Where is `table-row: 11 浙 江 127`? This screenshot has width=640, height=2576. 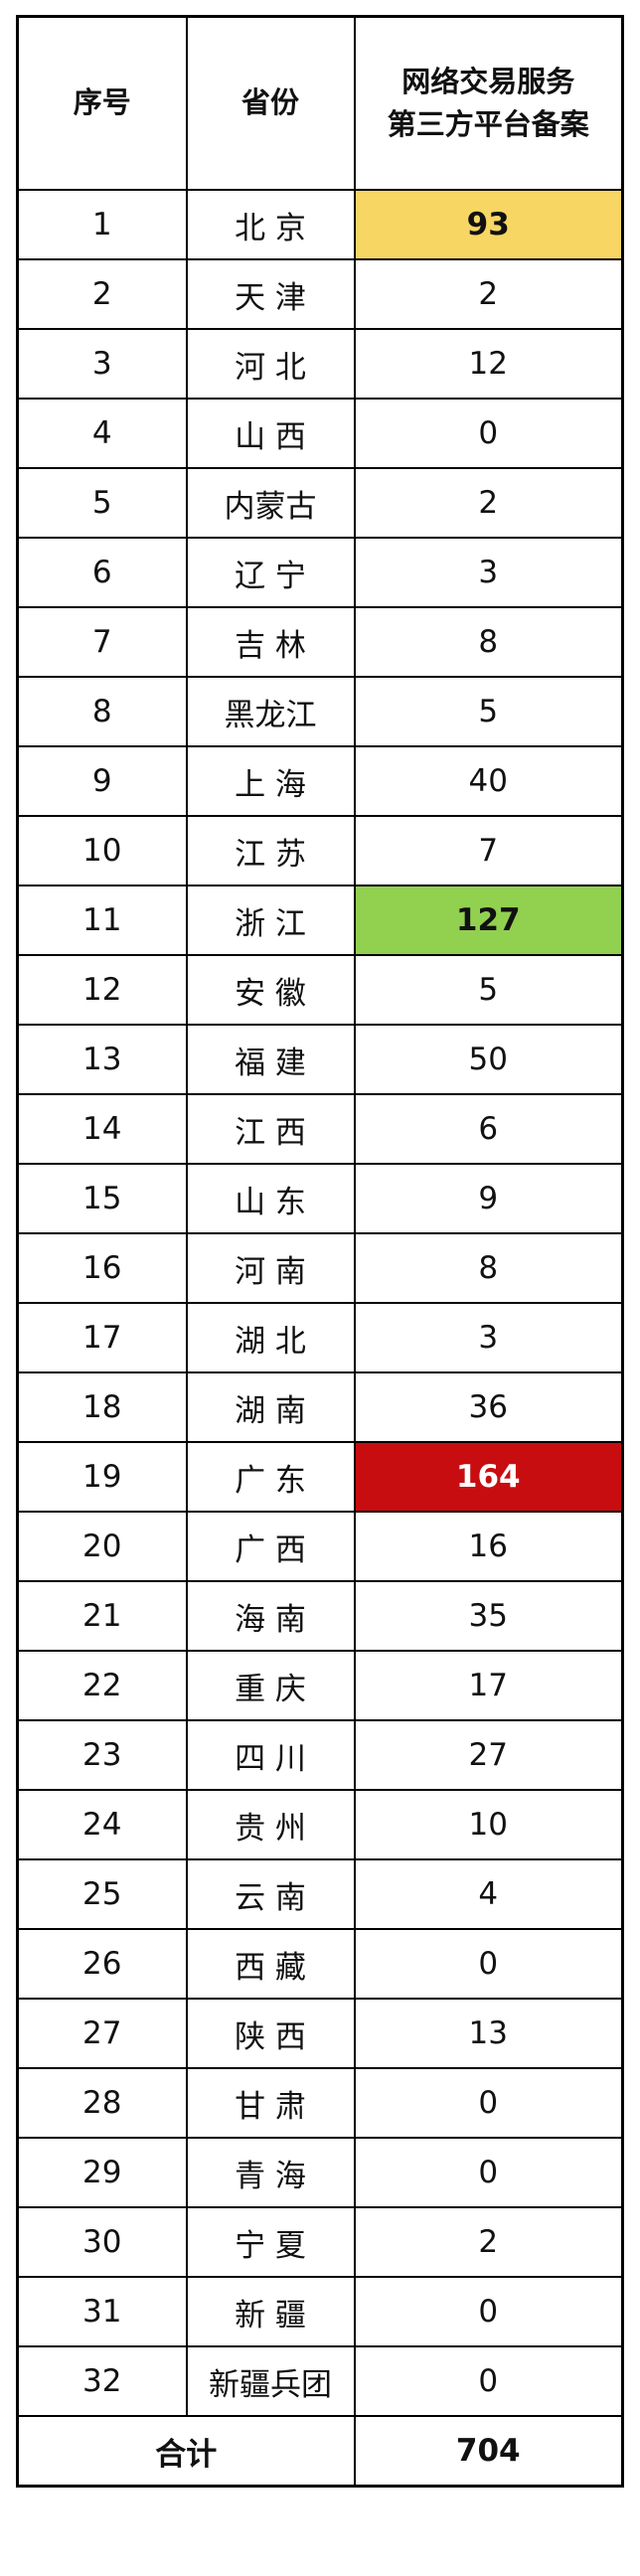
table-row: 11 浙 江 127 is located at coordinates (320, 920).